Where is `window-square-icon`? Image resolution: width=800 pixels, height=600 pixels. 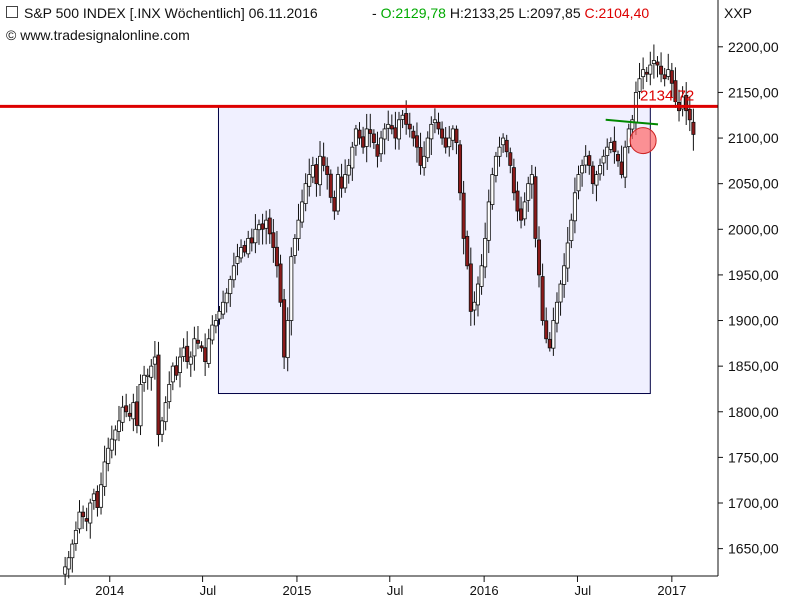
window-square-icon is located at coordinates (12, 11).